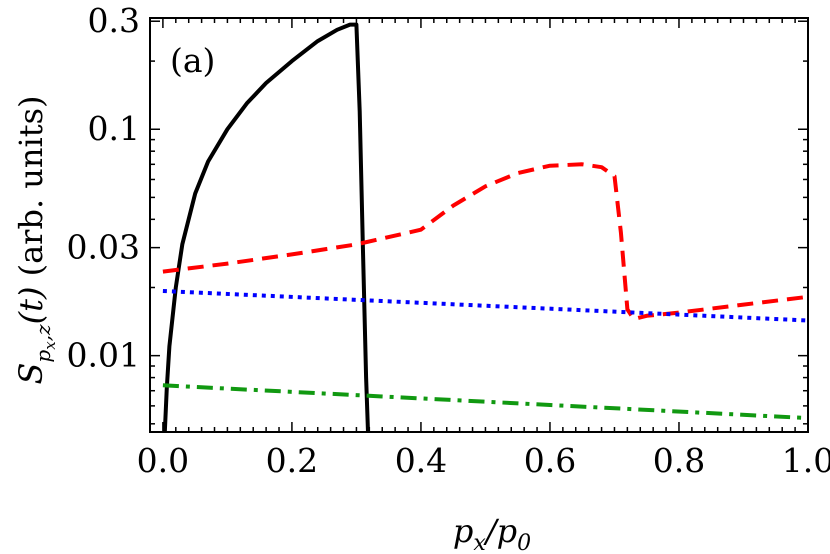 The width and height of the screenshot is (830, 554). What do you see at coordinates (485, 306) in the screenshot?
I see `series-dotted-blue` at bounding box center [485, 306].